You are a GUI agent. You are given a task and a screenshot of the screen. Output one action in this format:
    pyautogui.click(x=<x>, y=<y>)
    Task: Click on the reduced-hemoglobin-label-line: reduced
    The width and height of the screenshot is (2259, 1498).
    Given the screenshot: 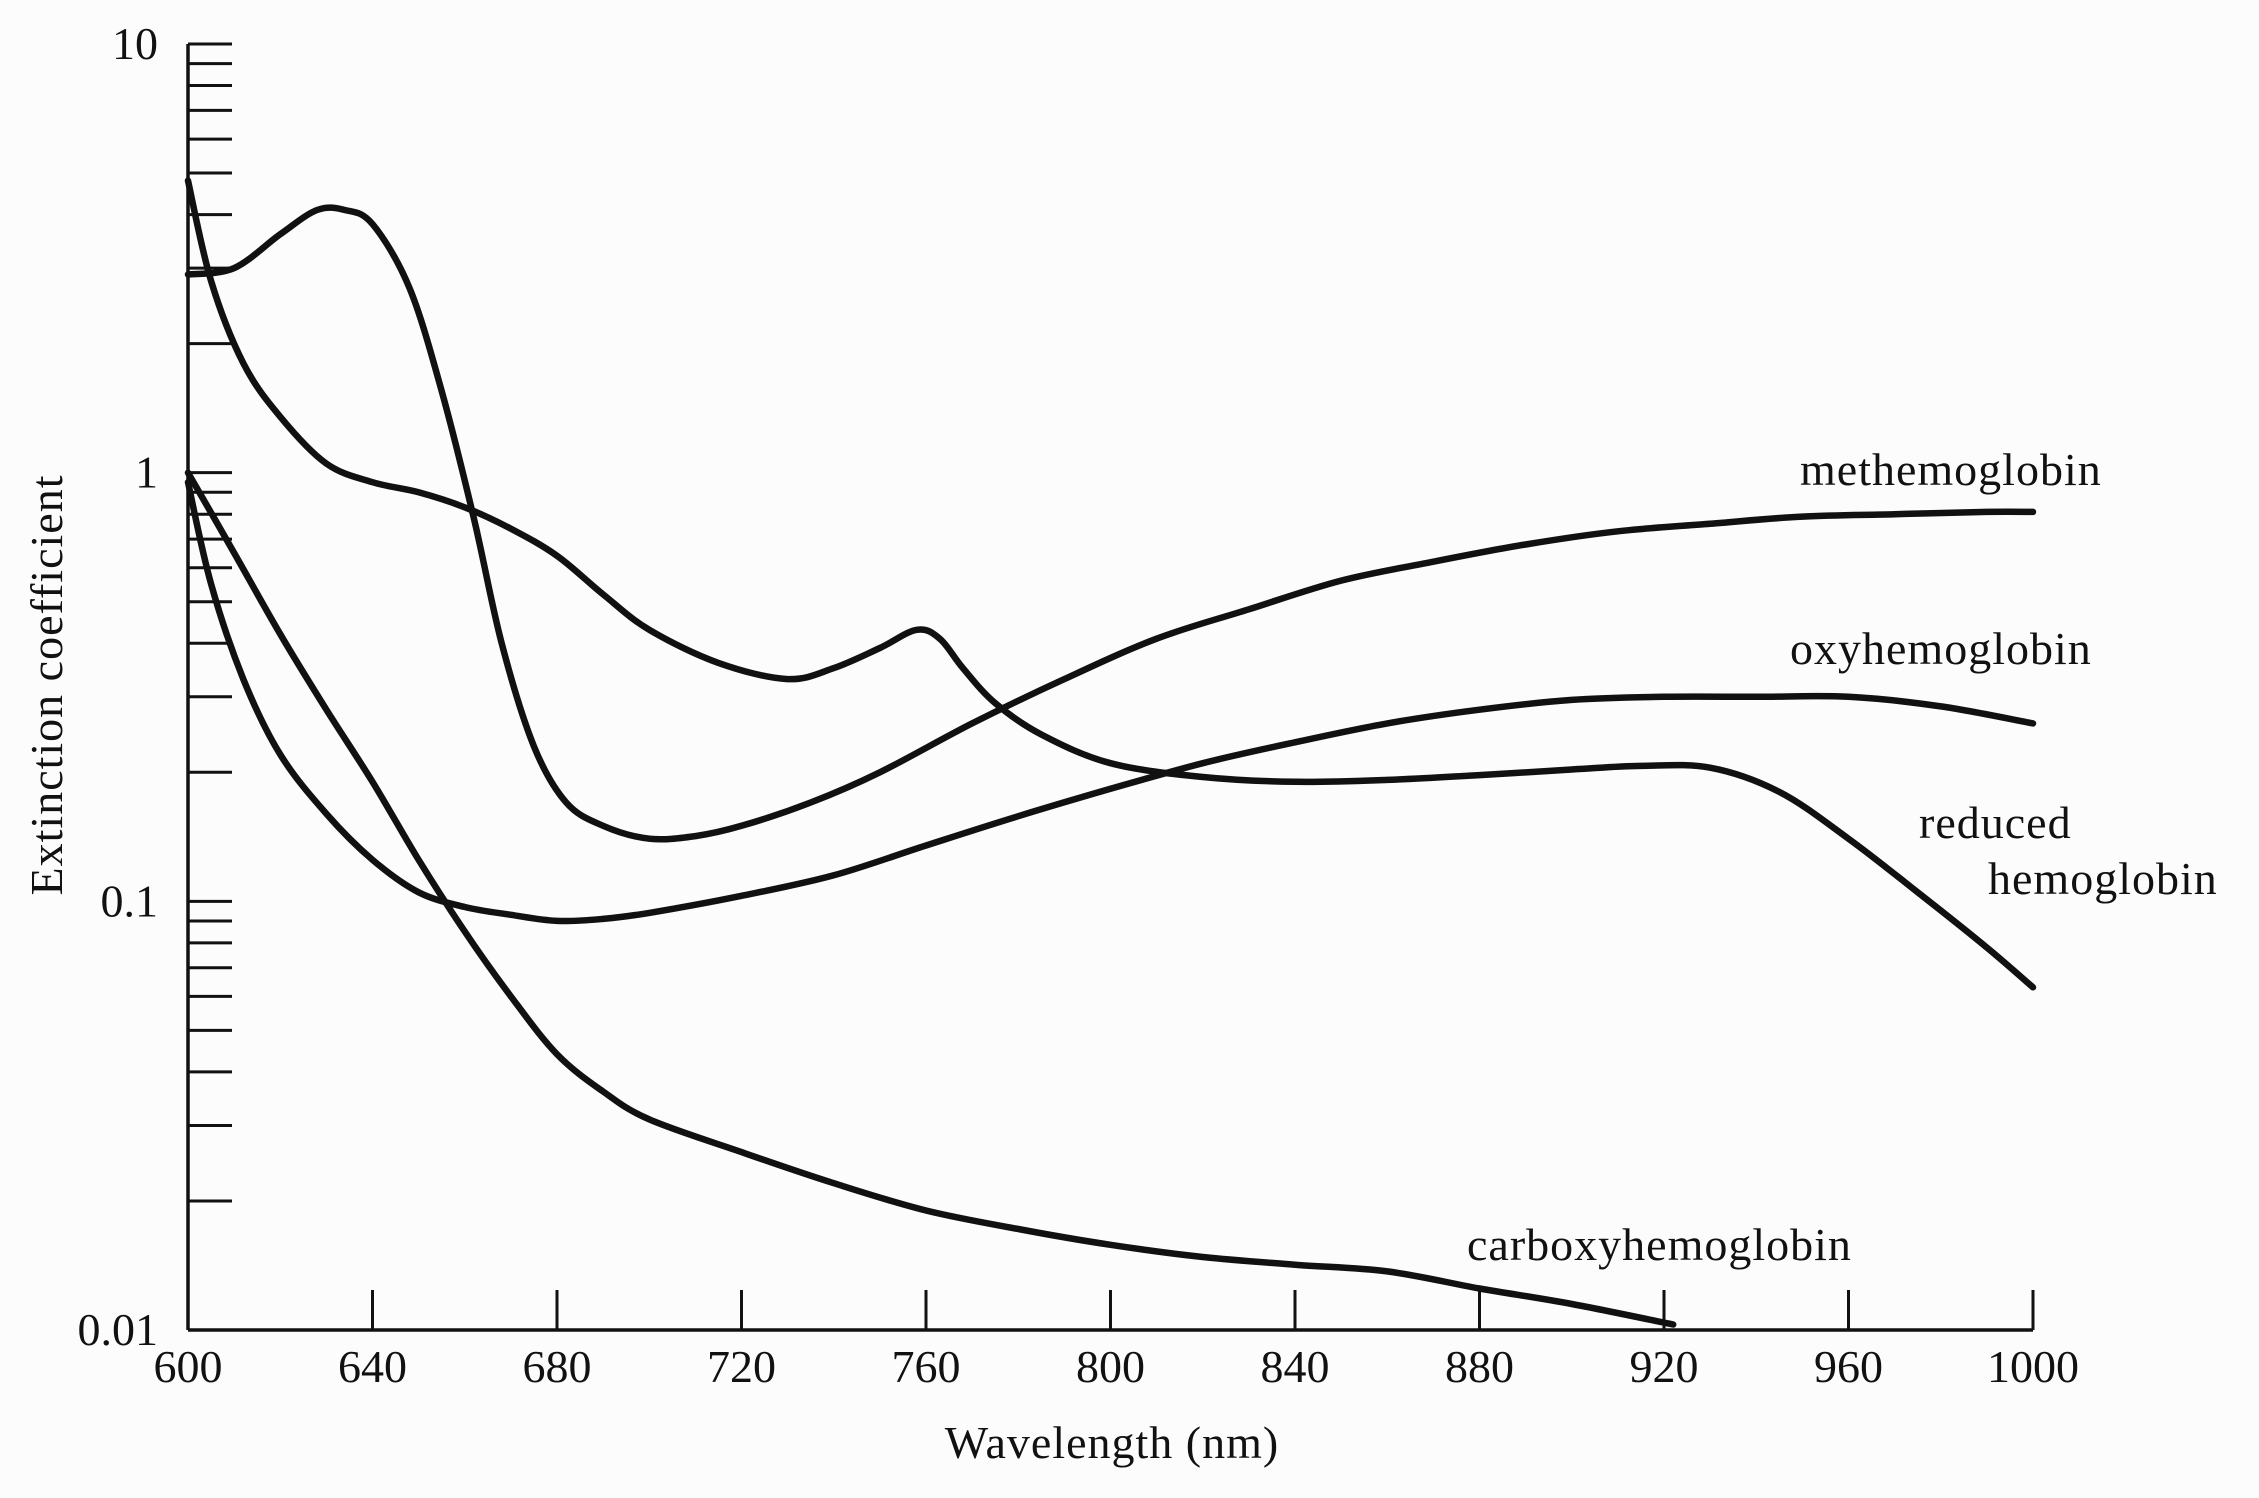 What is the action you would take?
    pyautogui.click(x=1995, y=822)
    